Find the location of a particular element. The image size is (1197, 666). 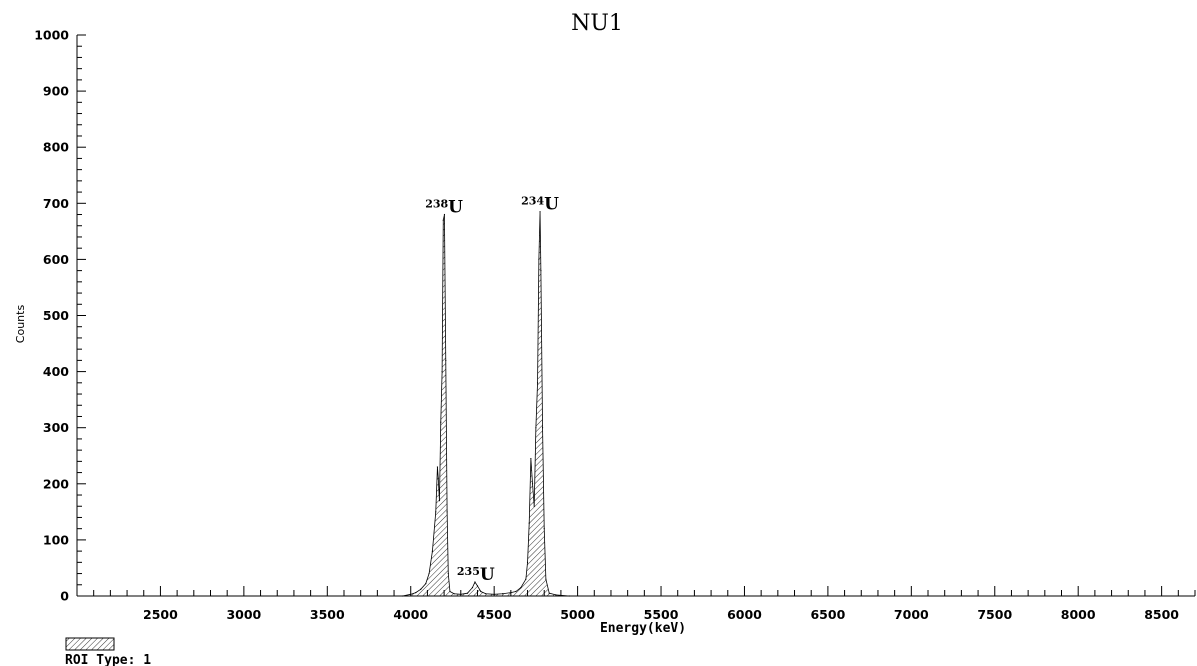

x-tick-label: 3500 is located at coordinates (327, 614).